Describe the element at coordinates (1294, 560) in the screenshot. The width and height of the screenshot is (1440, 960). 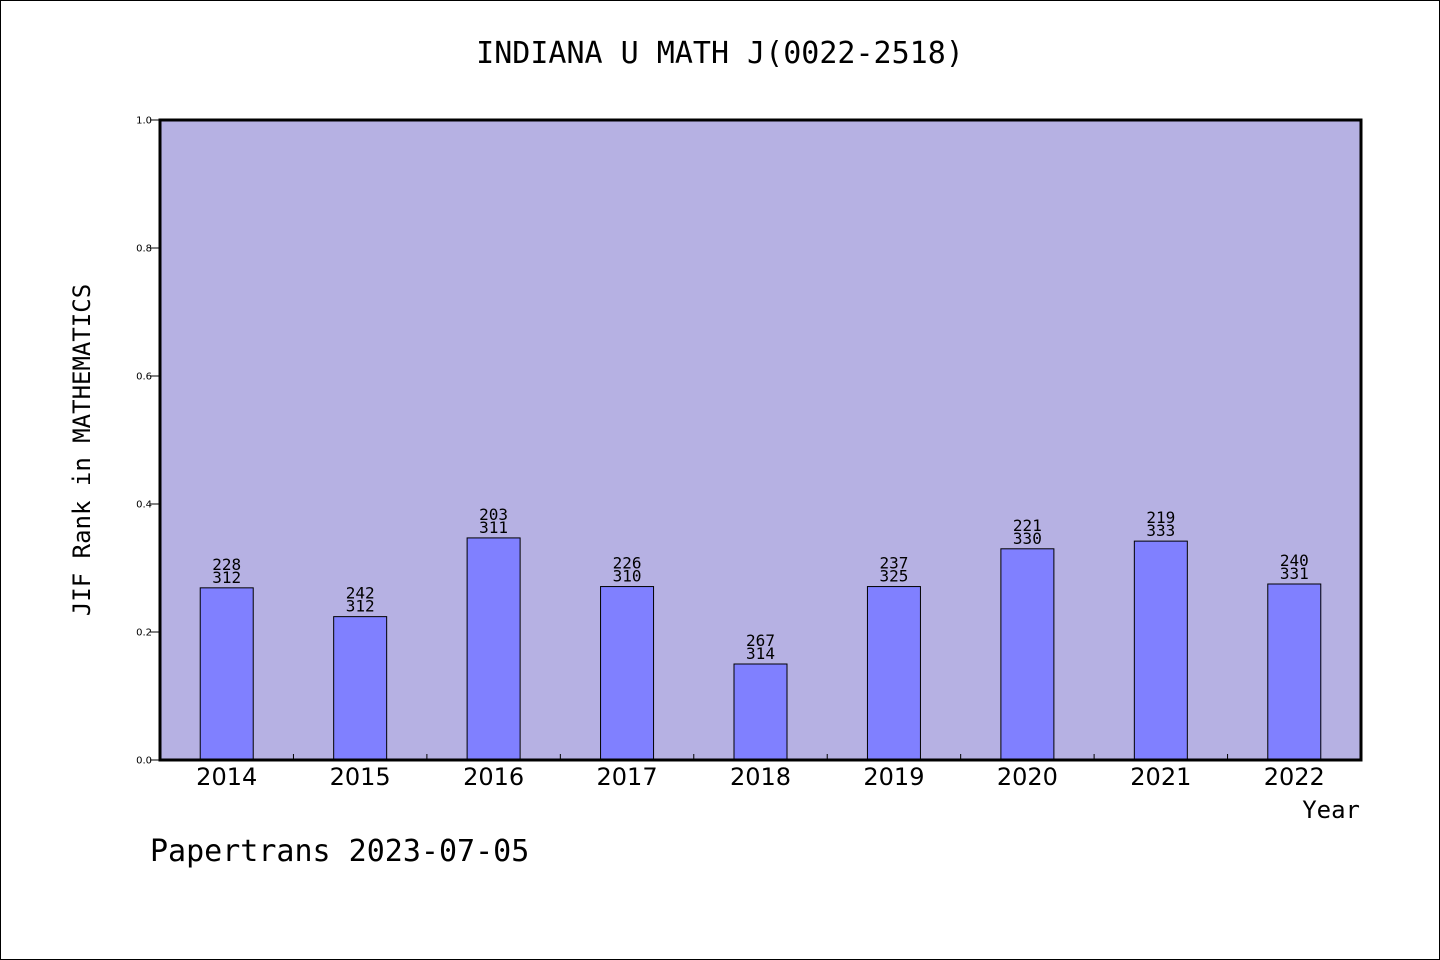
I see `bar-label-rank: 240` at that location.